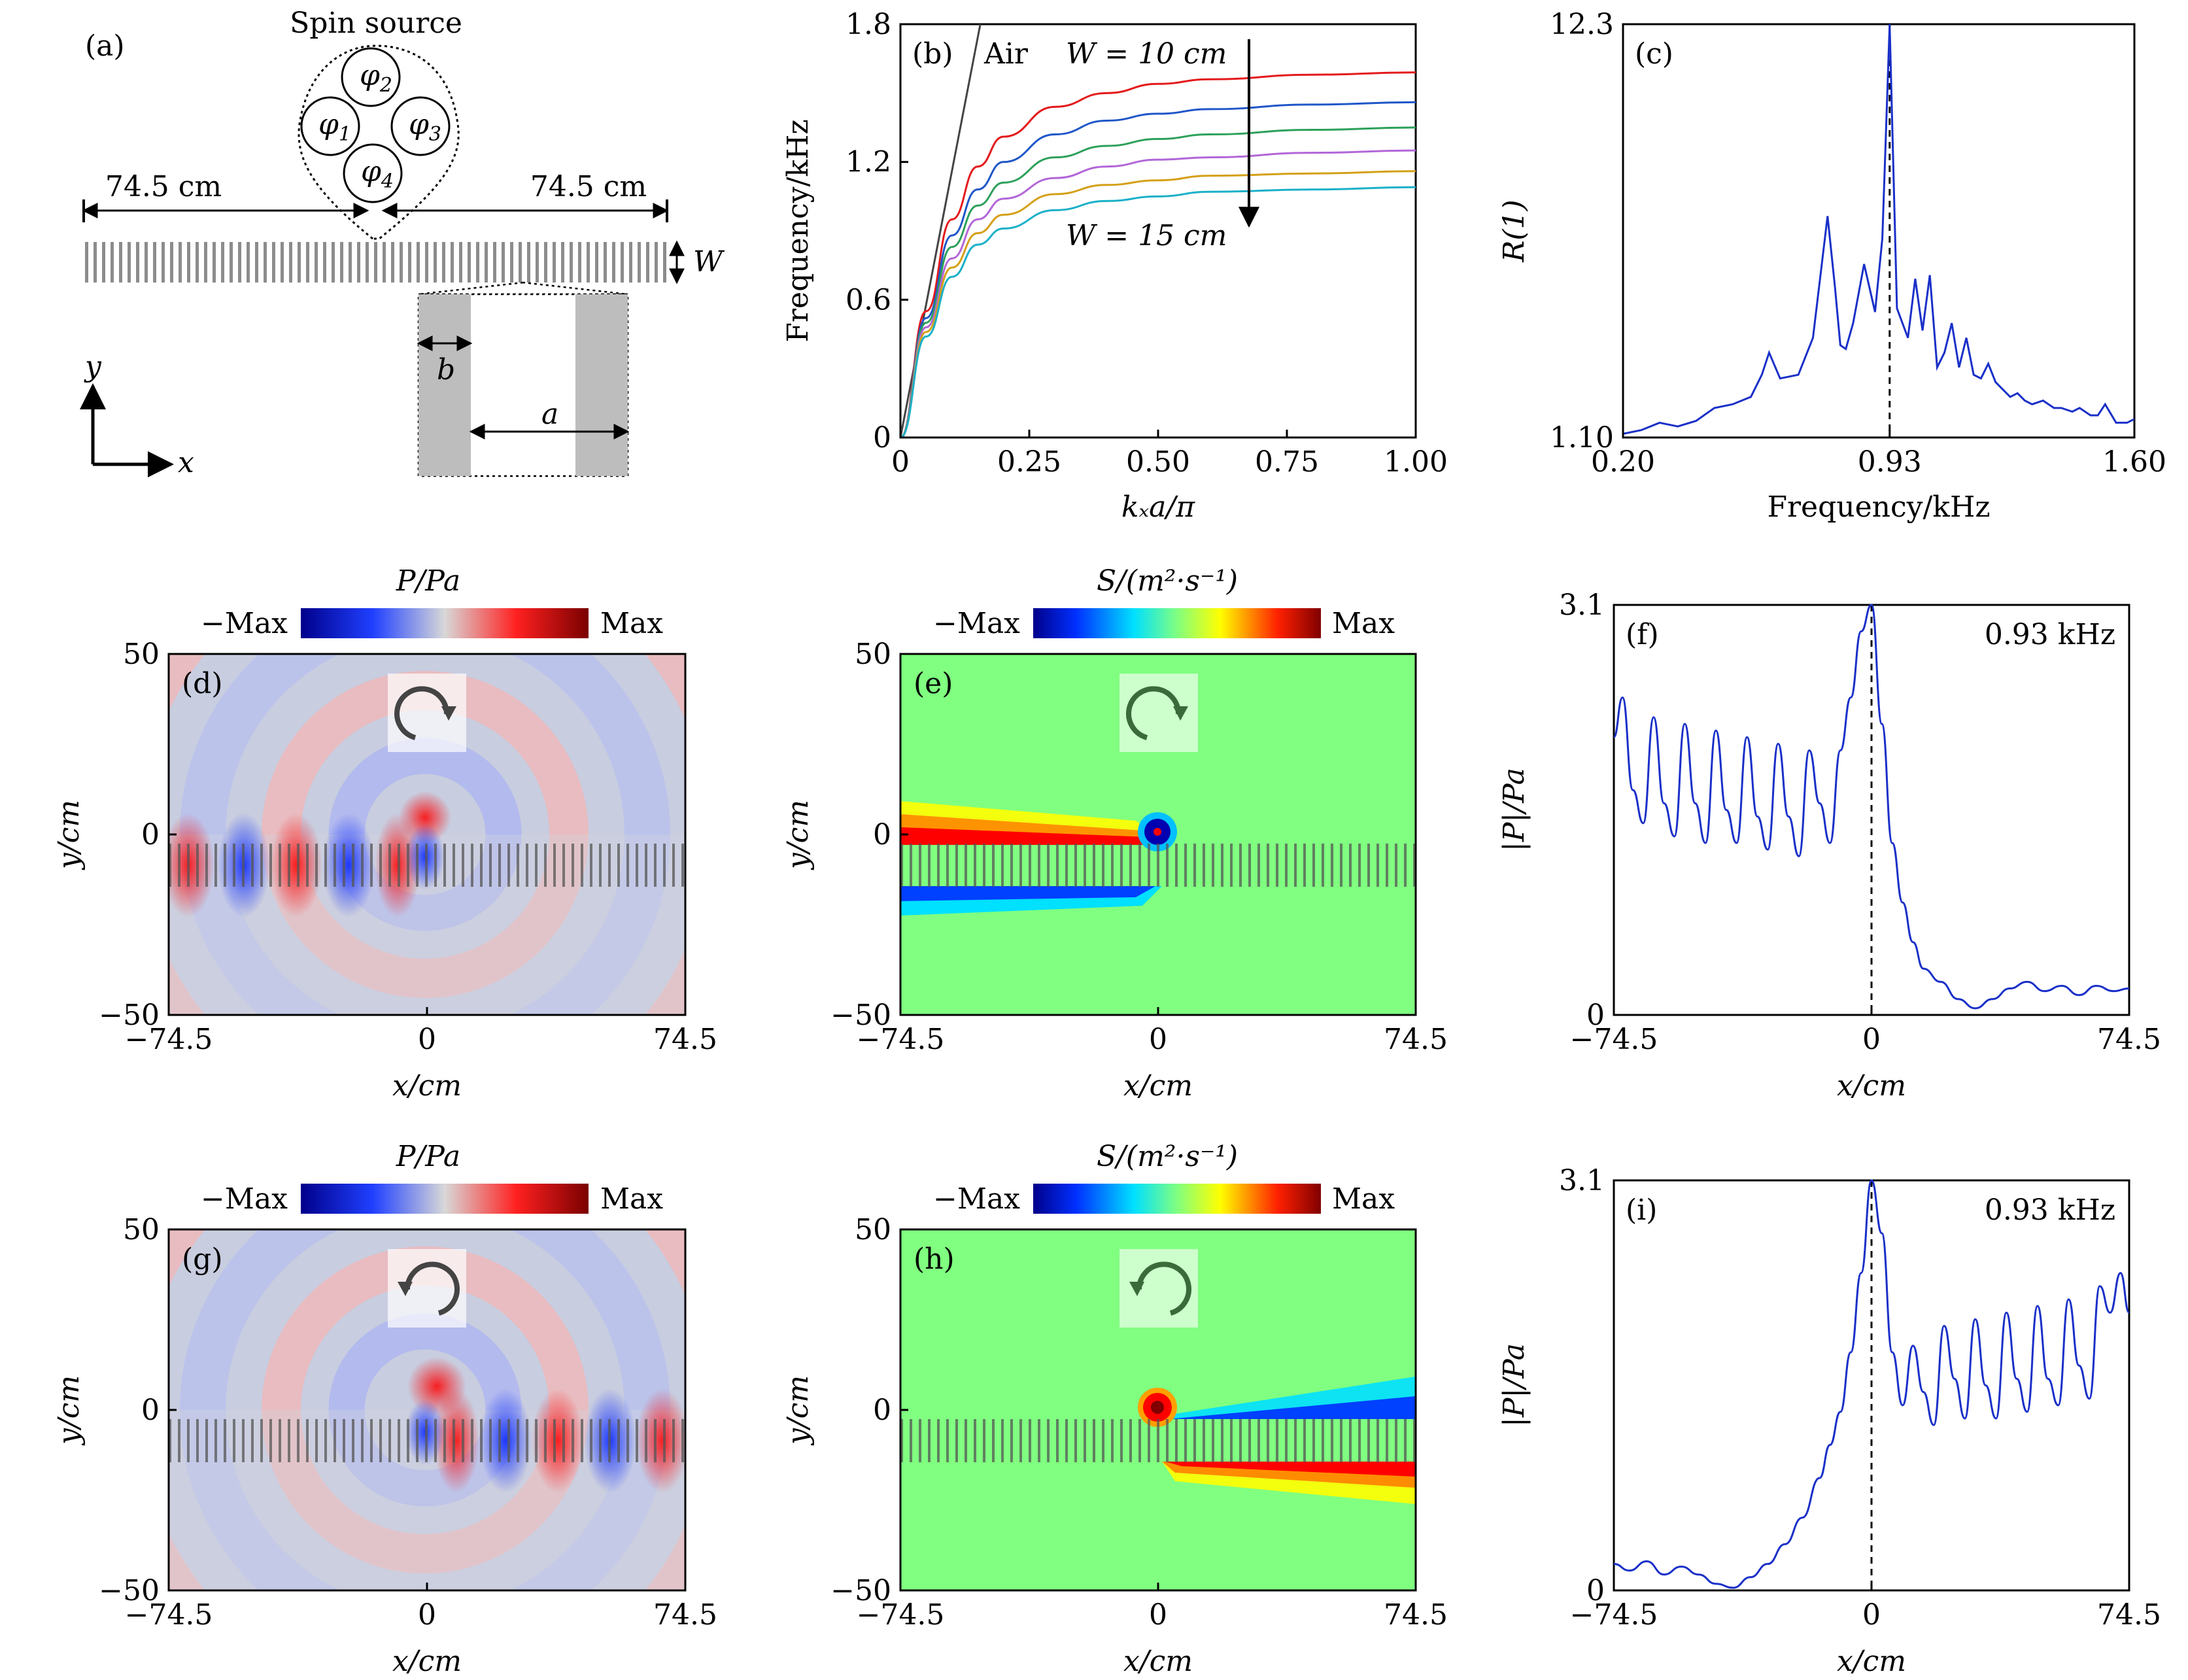 This screenshot has height=1680, width=2188. What do you see at coordinates (1514, 230) in the screenshot?
I see `panel-c-ylabel: R(1)` at bounding box center [1514, 230].